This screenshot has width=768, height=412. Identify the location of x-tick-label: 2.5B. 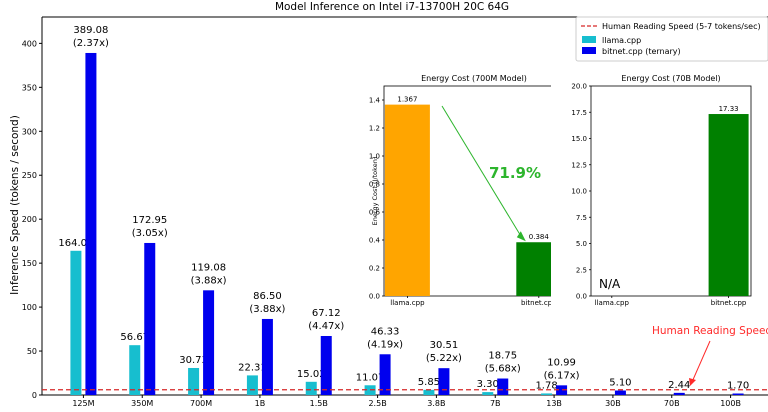
(377, 403).